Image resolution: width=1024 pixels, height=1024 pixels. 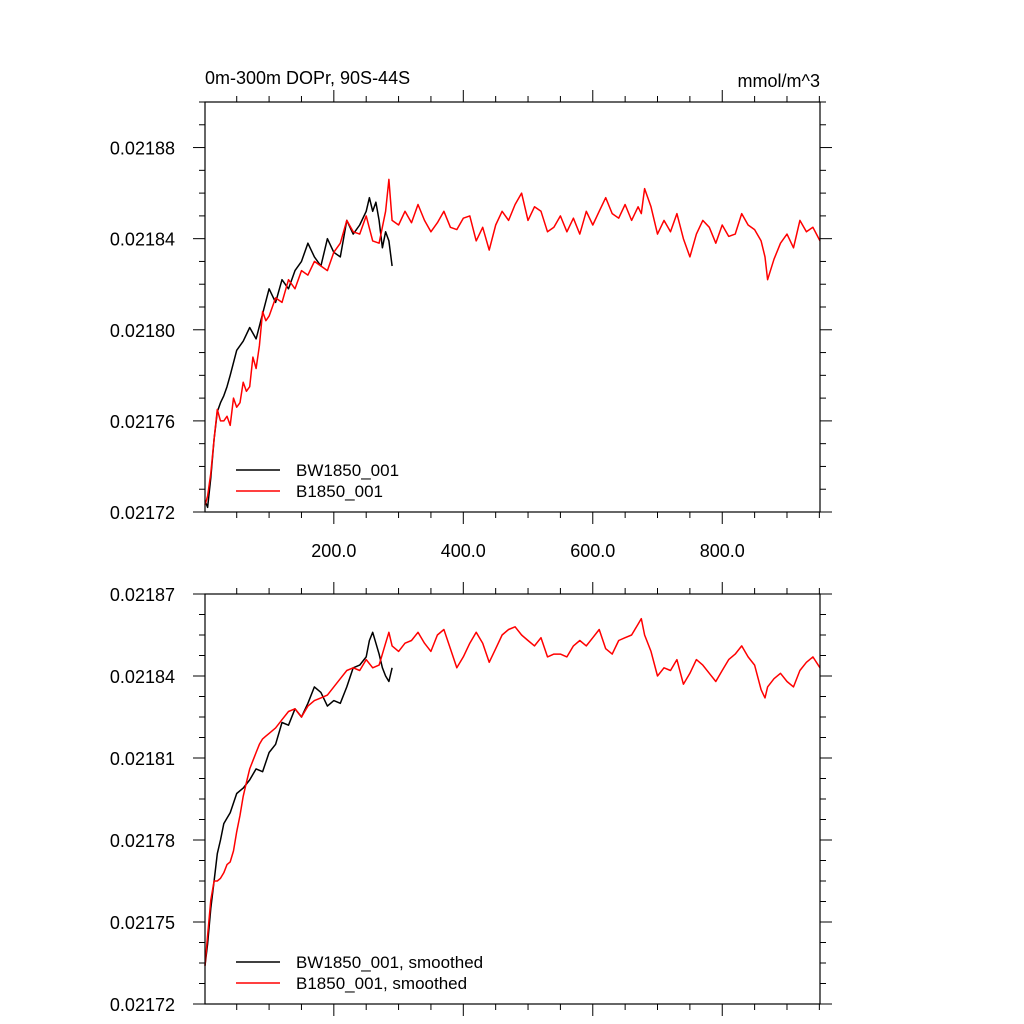 What do you see at coordinates (142, 841) in the screenshot?
I see `y-tick-label: 0.02178` at bounding box center [142, 841].